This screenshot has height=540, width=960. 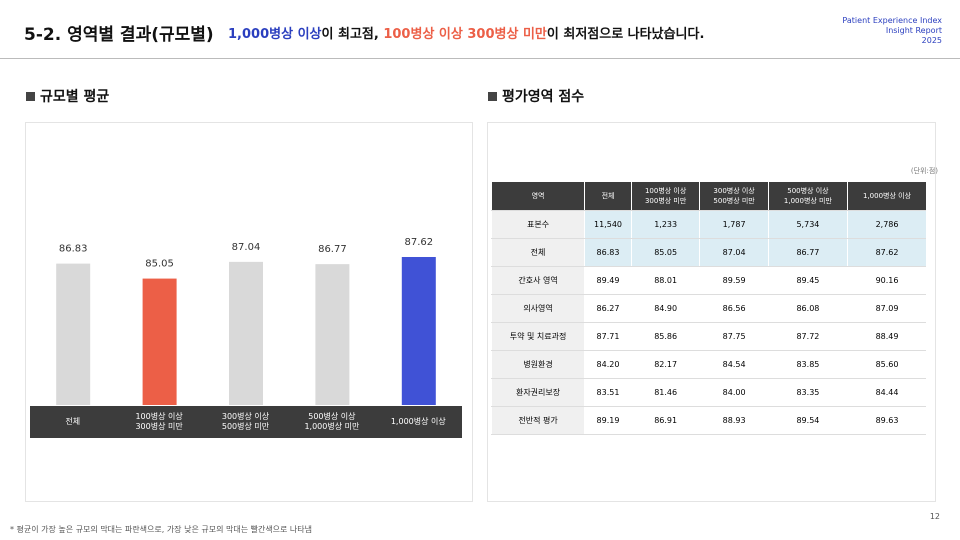 I want to click on cell: 87.71, so click(x=608, y=336).